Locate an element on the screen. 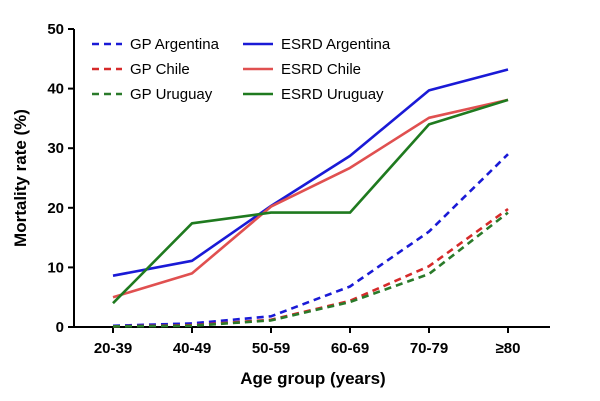  x-tick-label: 40-49 is located at coordinates (192, 348).